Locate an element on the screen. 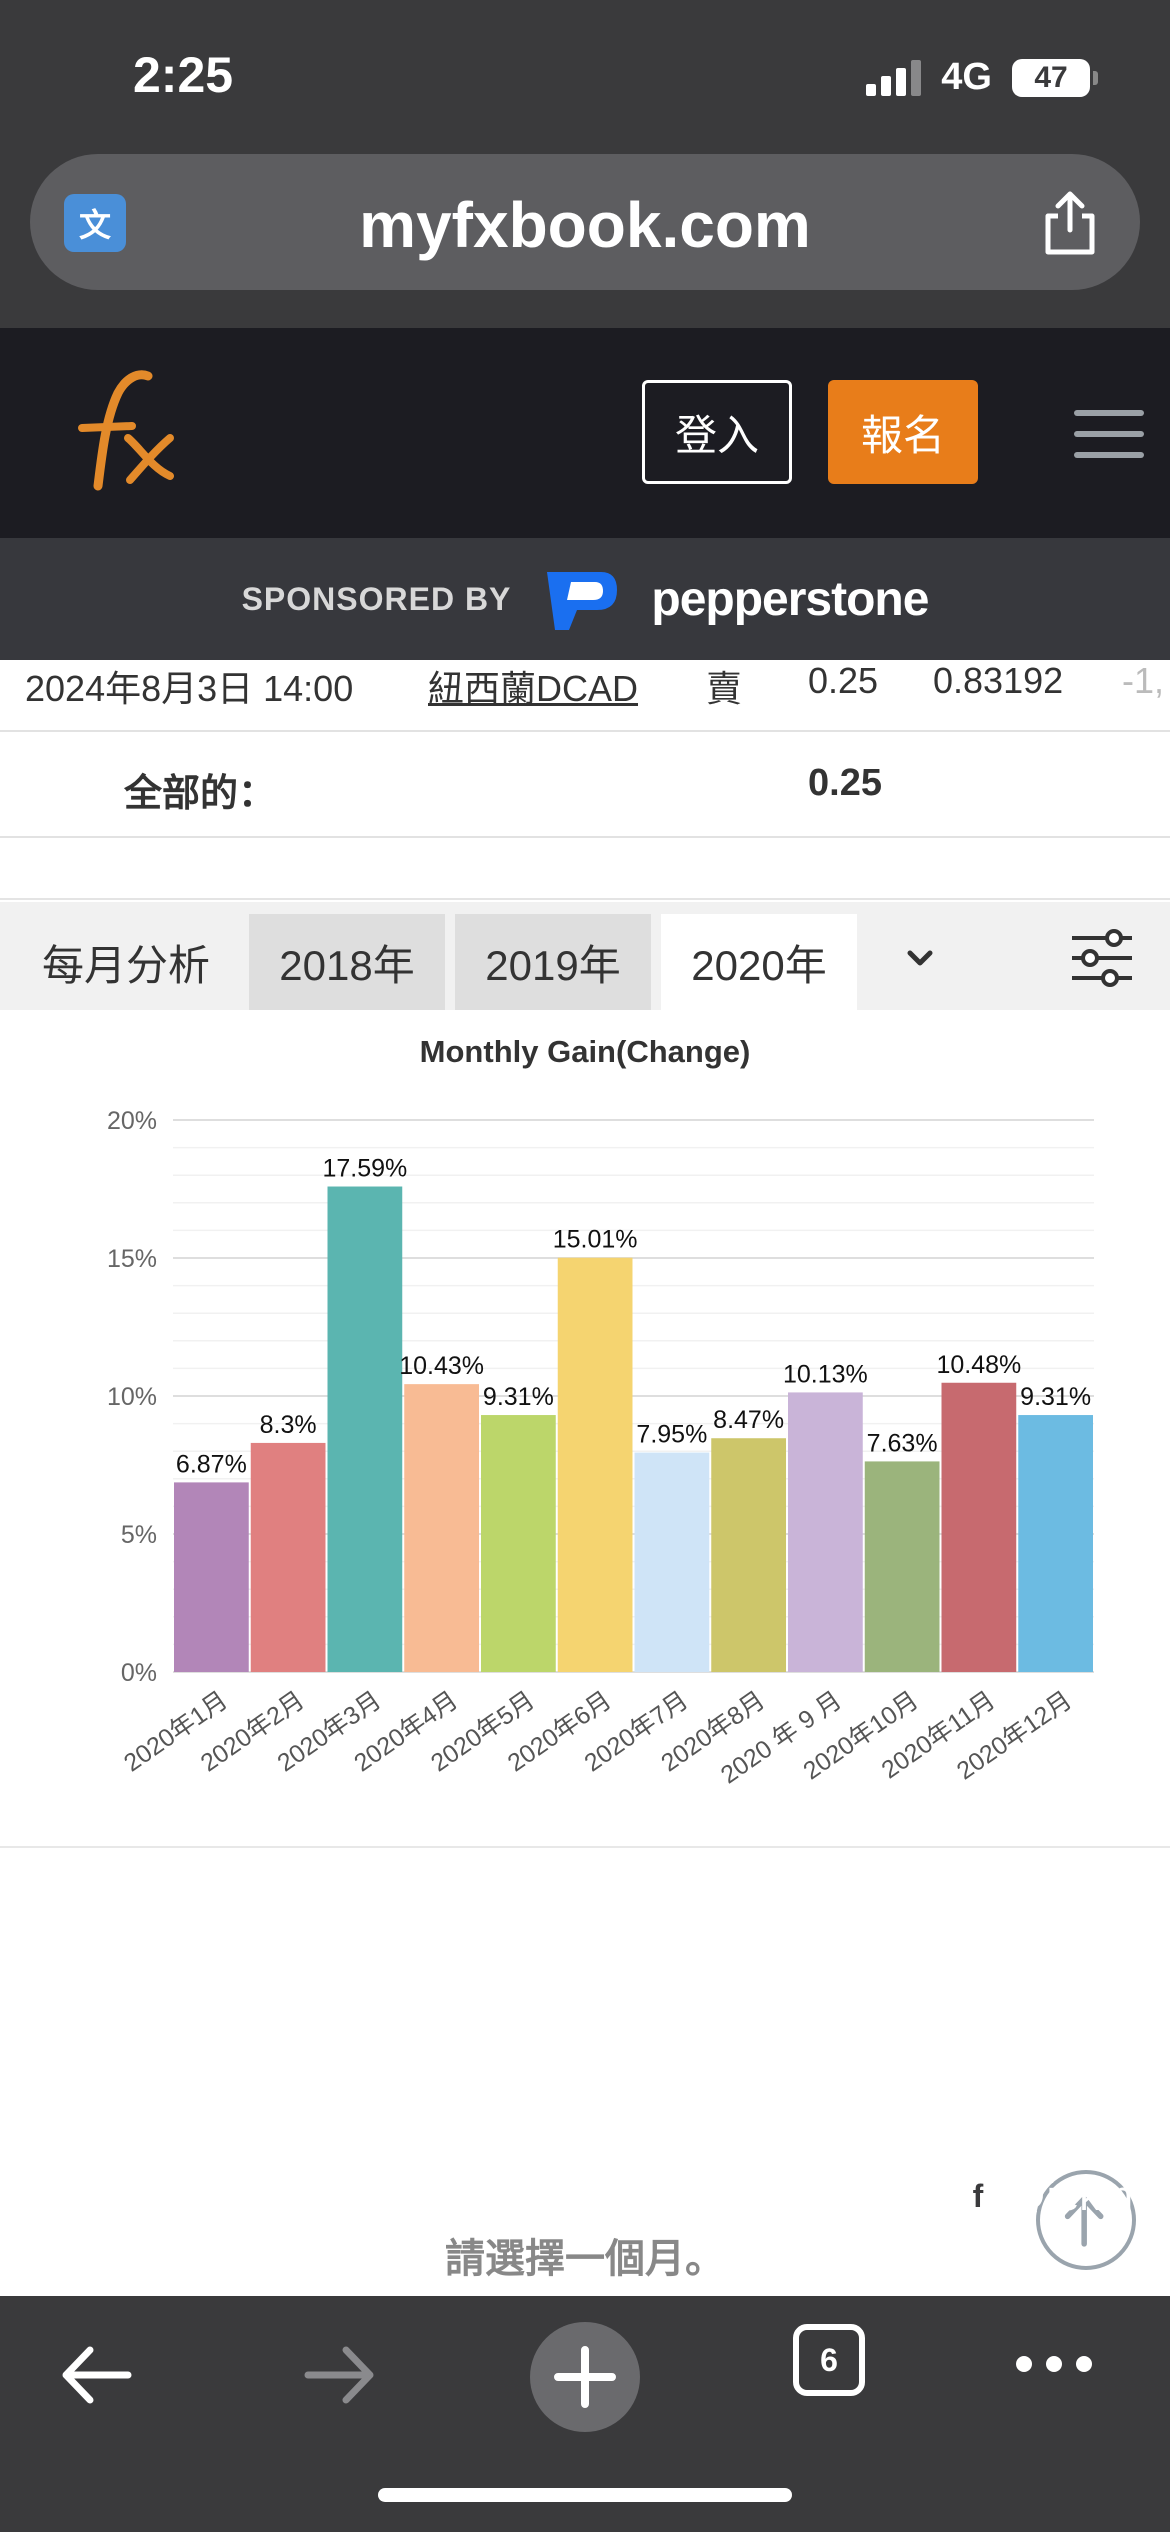 Image resolution: width=1170 pixels, height=2532 pixels. select-month-prompt: 請選擇一個月。 is located at coordinates (585, 2259).